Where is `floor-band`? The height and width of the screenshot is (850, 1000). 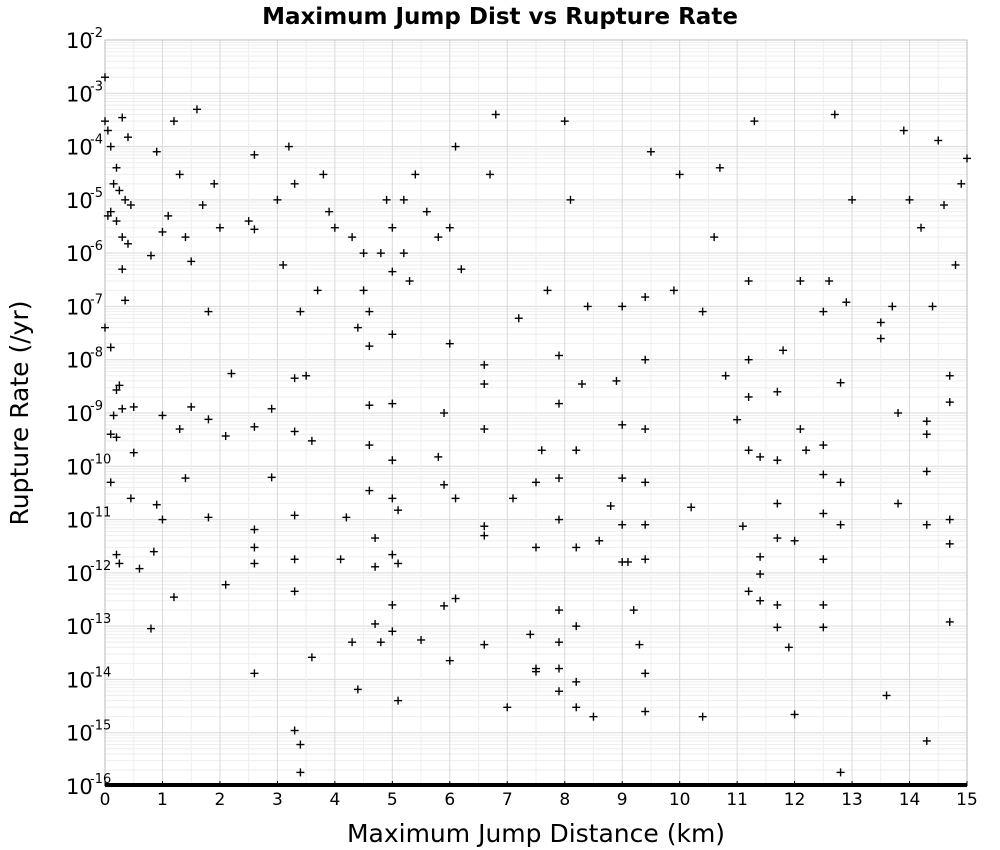
floor-band is located at coordinates (536, 785).